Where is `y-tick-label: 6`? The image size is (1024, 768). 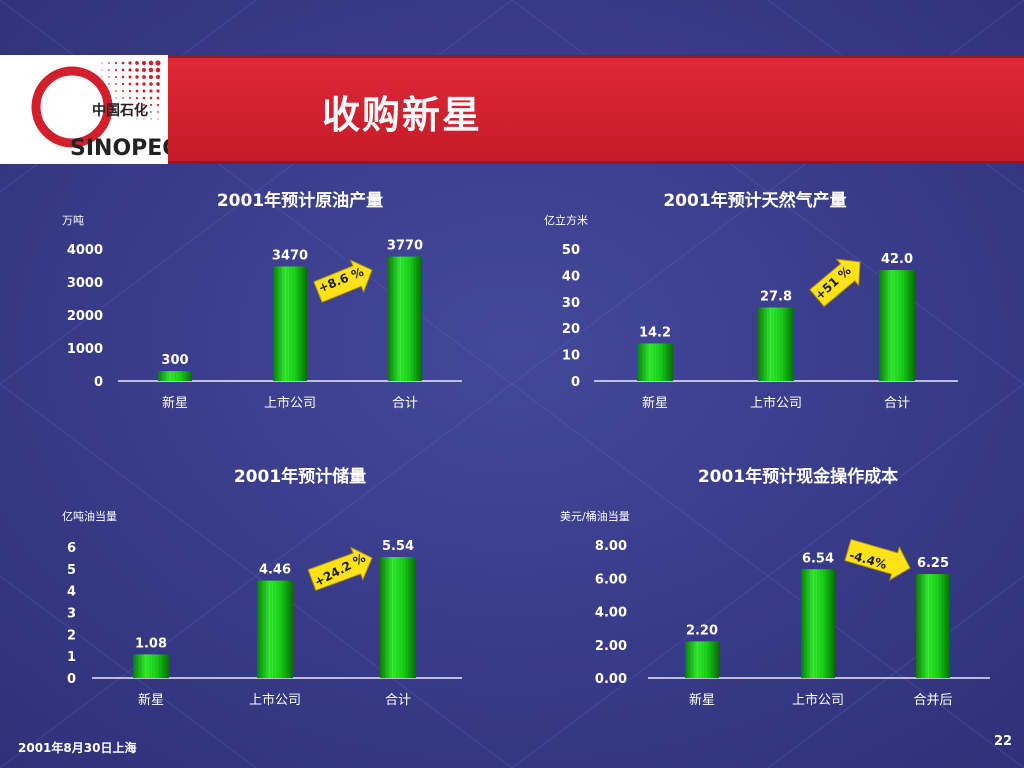 y-tick-label: 6 is located at coordinates (71, 548).